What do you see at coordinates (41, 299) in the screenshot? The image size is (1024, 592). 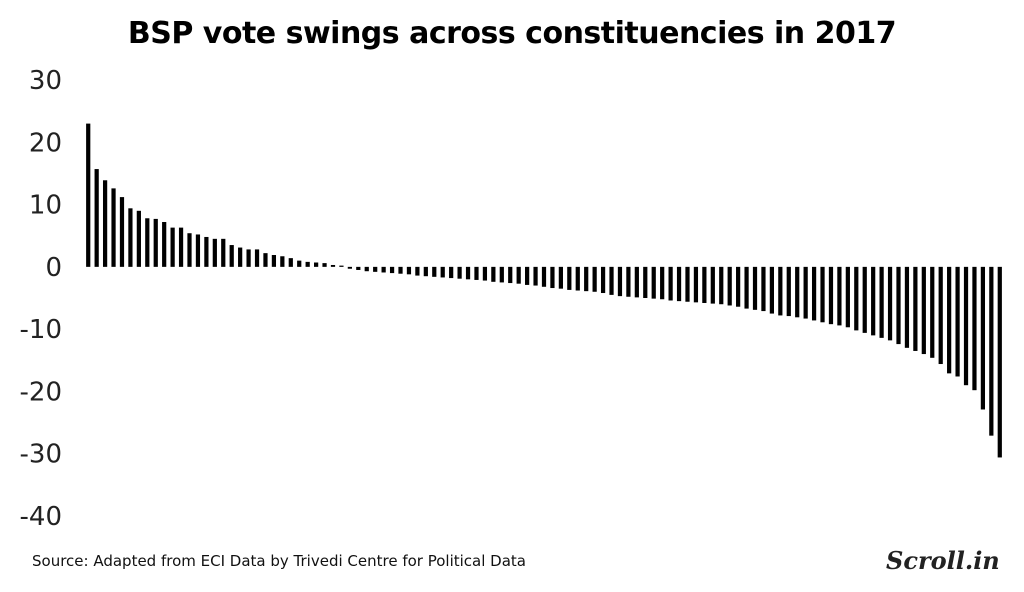 I see `y-axis-tick-labels: 30 20 10 0 -10 -20 -30 -40` at bounding box center [41, 299].